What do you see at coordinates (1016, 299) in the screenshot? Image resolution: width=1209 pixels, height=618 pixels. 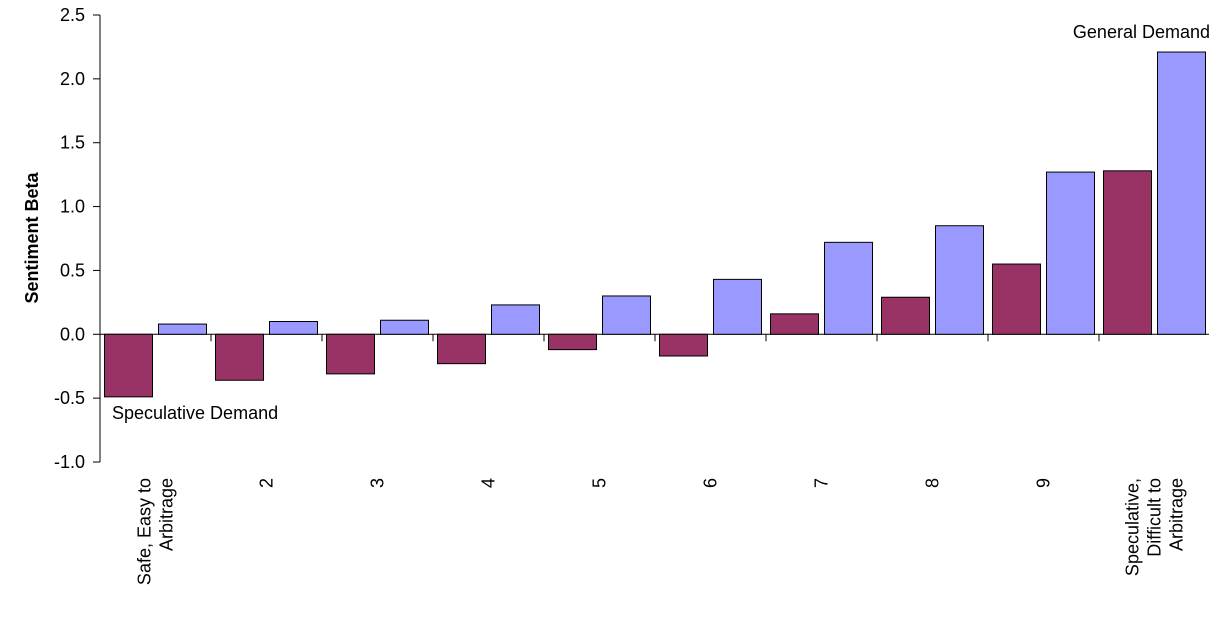 I see `bar-series1-cat9` at bounding box center [1016, 299].